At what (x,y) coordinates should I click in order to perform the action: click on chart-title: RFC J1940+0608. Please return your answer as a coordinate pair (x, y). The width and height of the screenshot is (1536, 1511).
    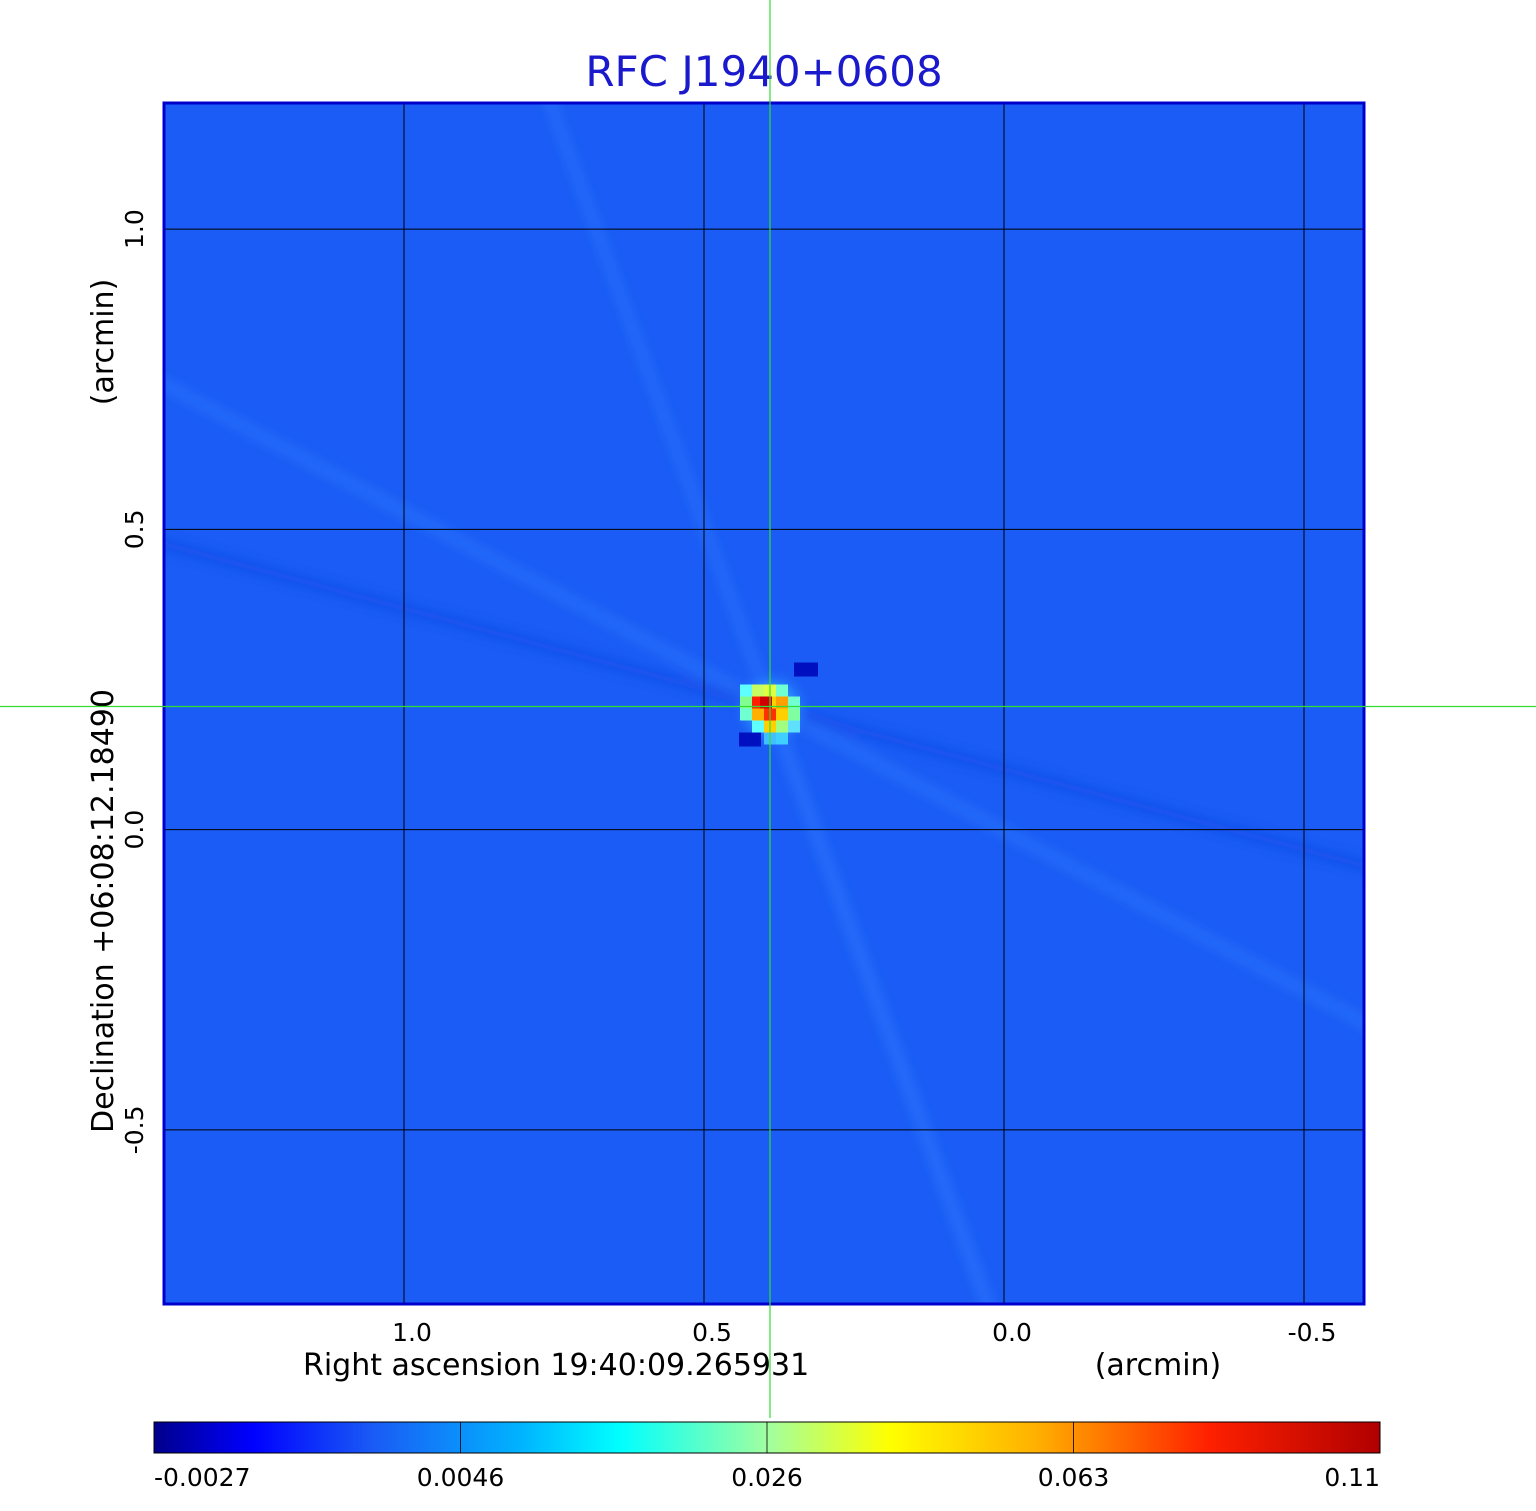
    Looking at the image, I should click on (763, 71).